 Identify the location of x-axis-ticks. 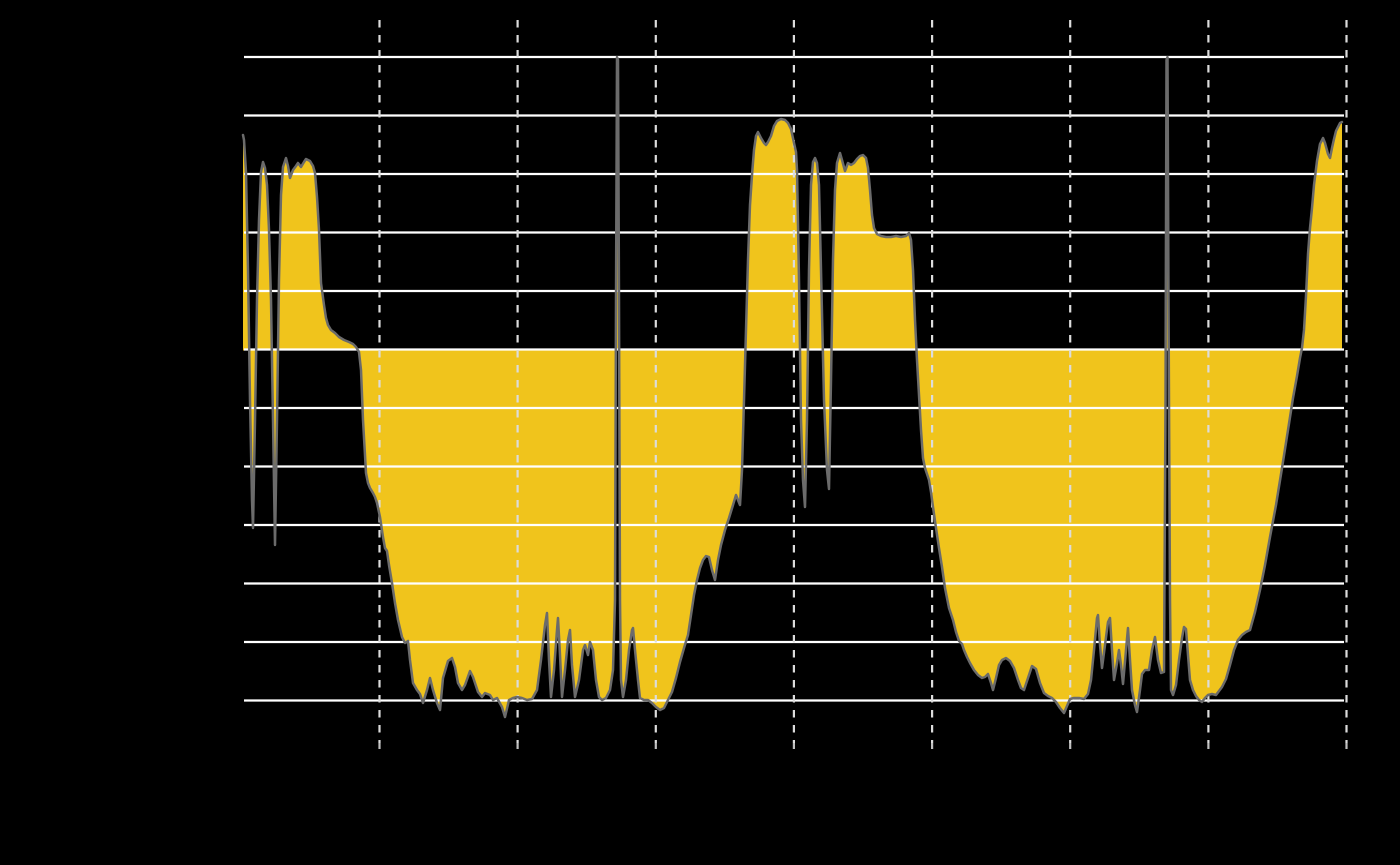
(863, 746).